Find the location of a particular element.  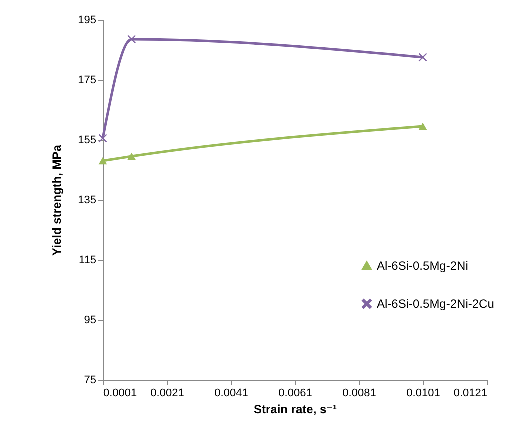

y-tick-label: 195 is located at coordinates (87, 20).